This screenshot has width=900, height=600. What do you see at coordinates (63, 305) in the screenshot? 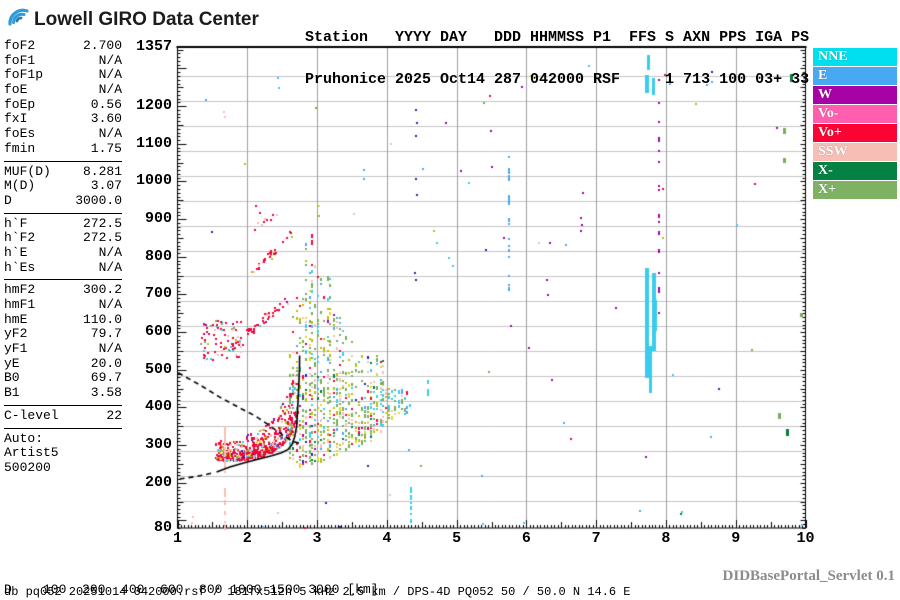
I see `parameter-row: hmF1 N/A` at bounding box center [63, 305].